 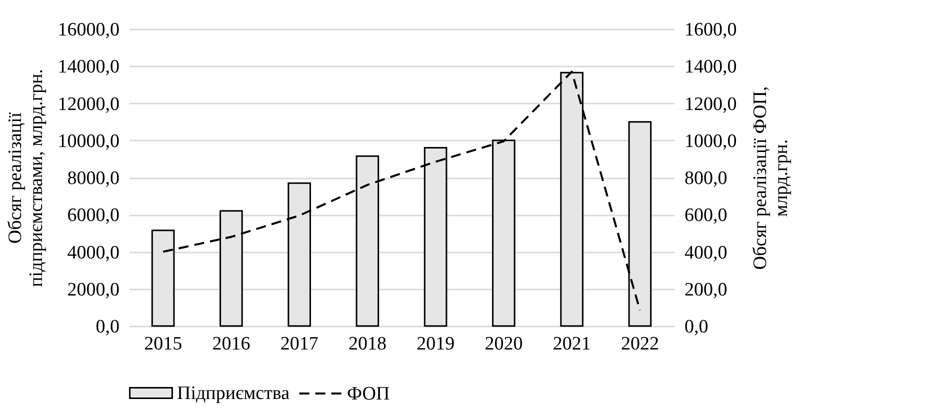 I want to click on y-tick-label: 6000,0, so click(x=93, y=215).